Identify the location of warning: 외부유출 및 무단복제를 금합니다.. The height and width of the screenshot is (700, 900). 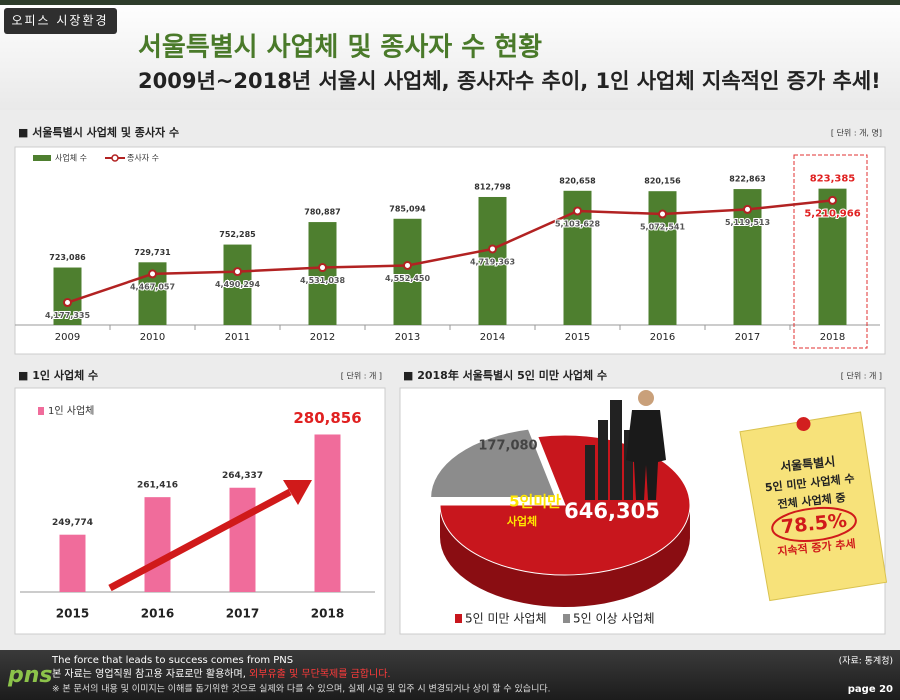
(320, 674).